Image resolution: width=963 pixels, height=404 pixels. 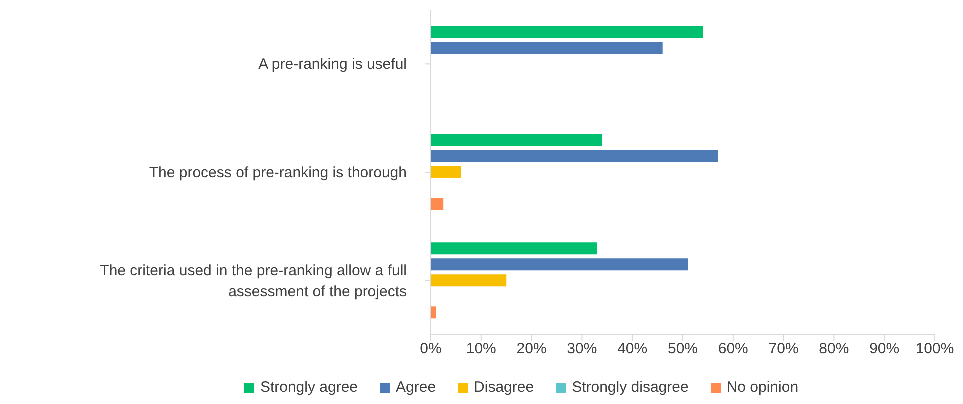 I want to click on y-tick-label: The process of pre-ranking is thorough, so click(x=278, y=173).